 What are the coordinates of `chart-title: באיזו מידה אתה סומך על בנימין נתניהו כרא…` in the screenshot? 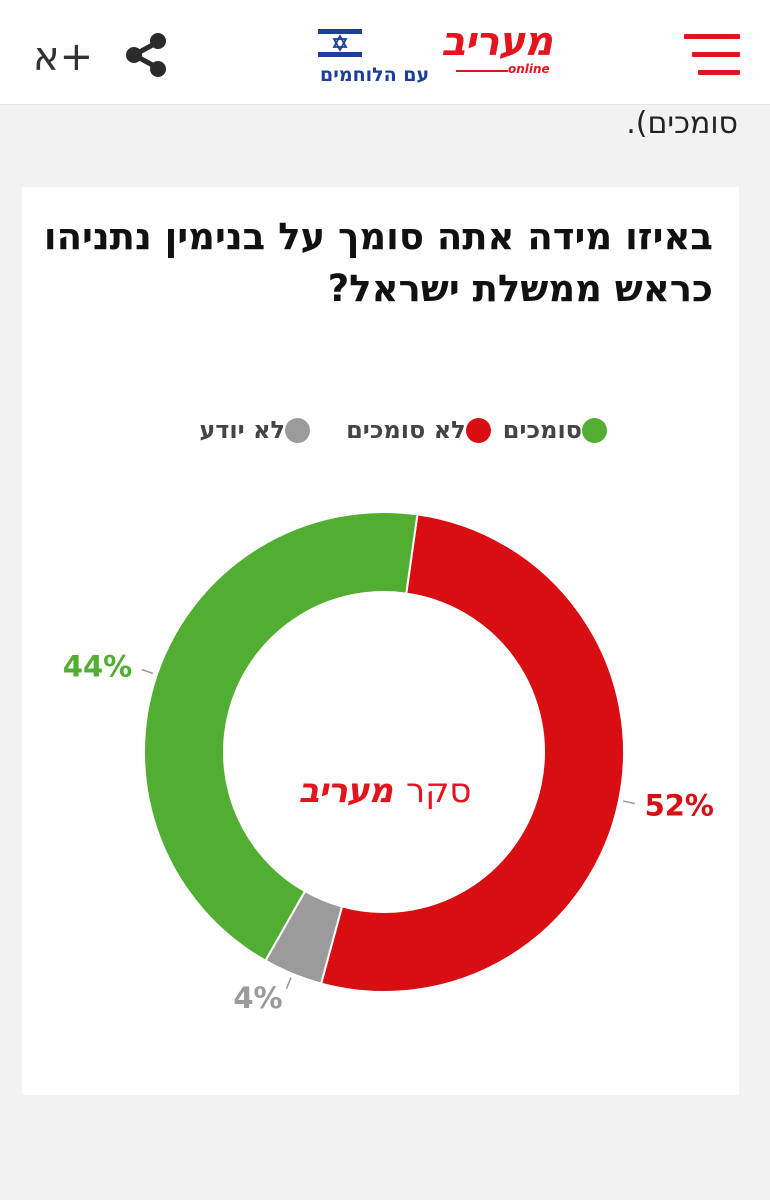 It's located at (378, 262).